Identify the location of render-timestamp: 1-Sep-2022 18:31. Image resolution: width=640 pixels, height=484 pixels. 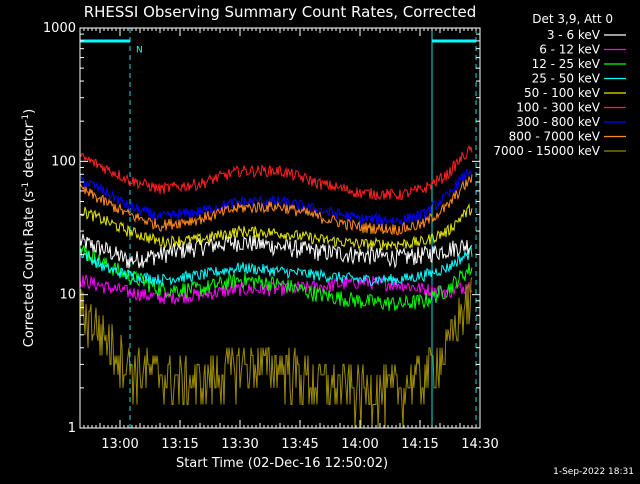
(593, 472).